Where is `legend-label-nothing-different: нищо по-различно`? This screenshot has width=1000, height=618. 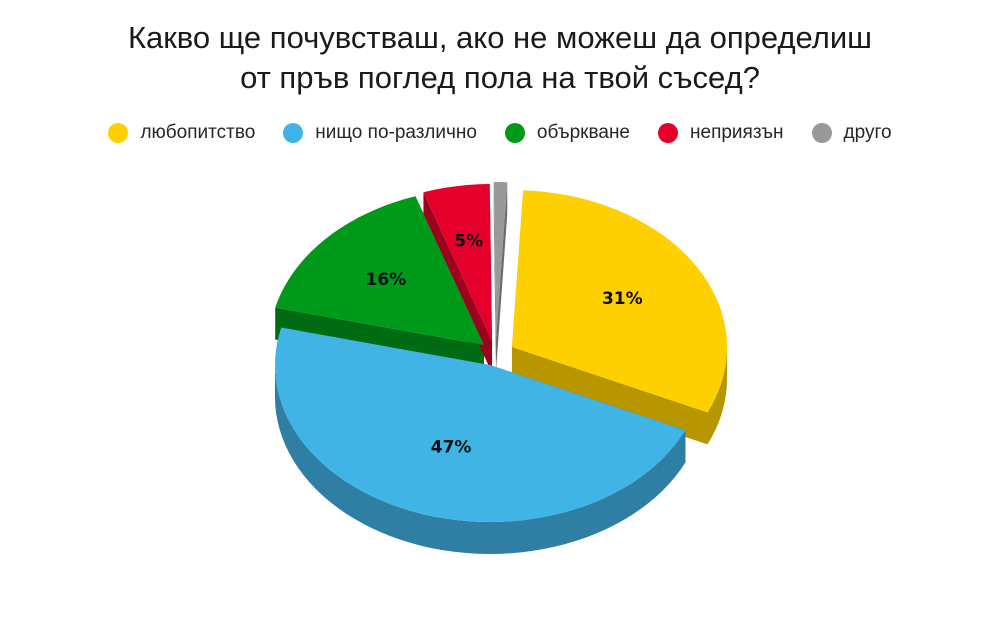 legend-label-nothing-different: нищо по-различно is located at coordinates (396, 132).